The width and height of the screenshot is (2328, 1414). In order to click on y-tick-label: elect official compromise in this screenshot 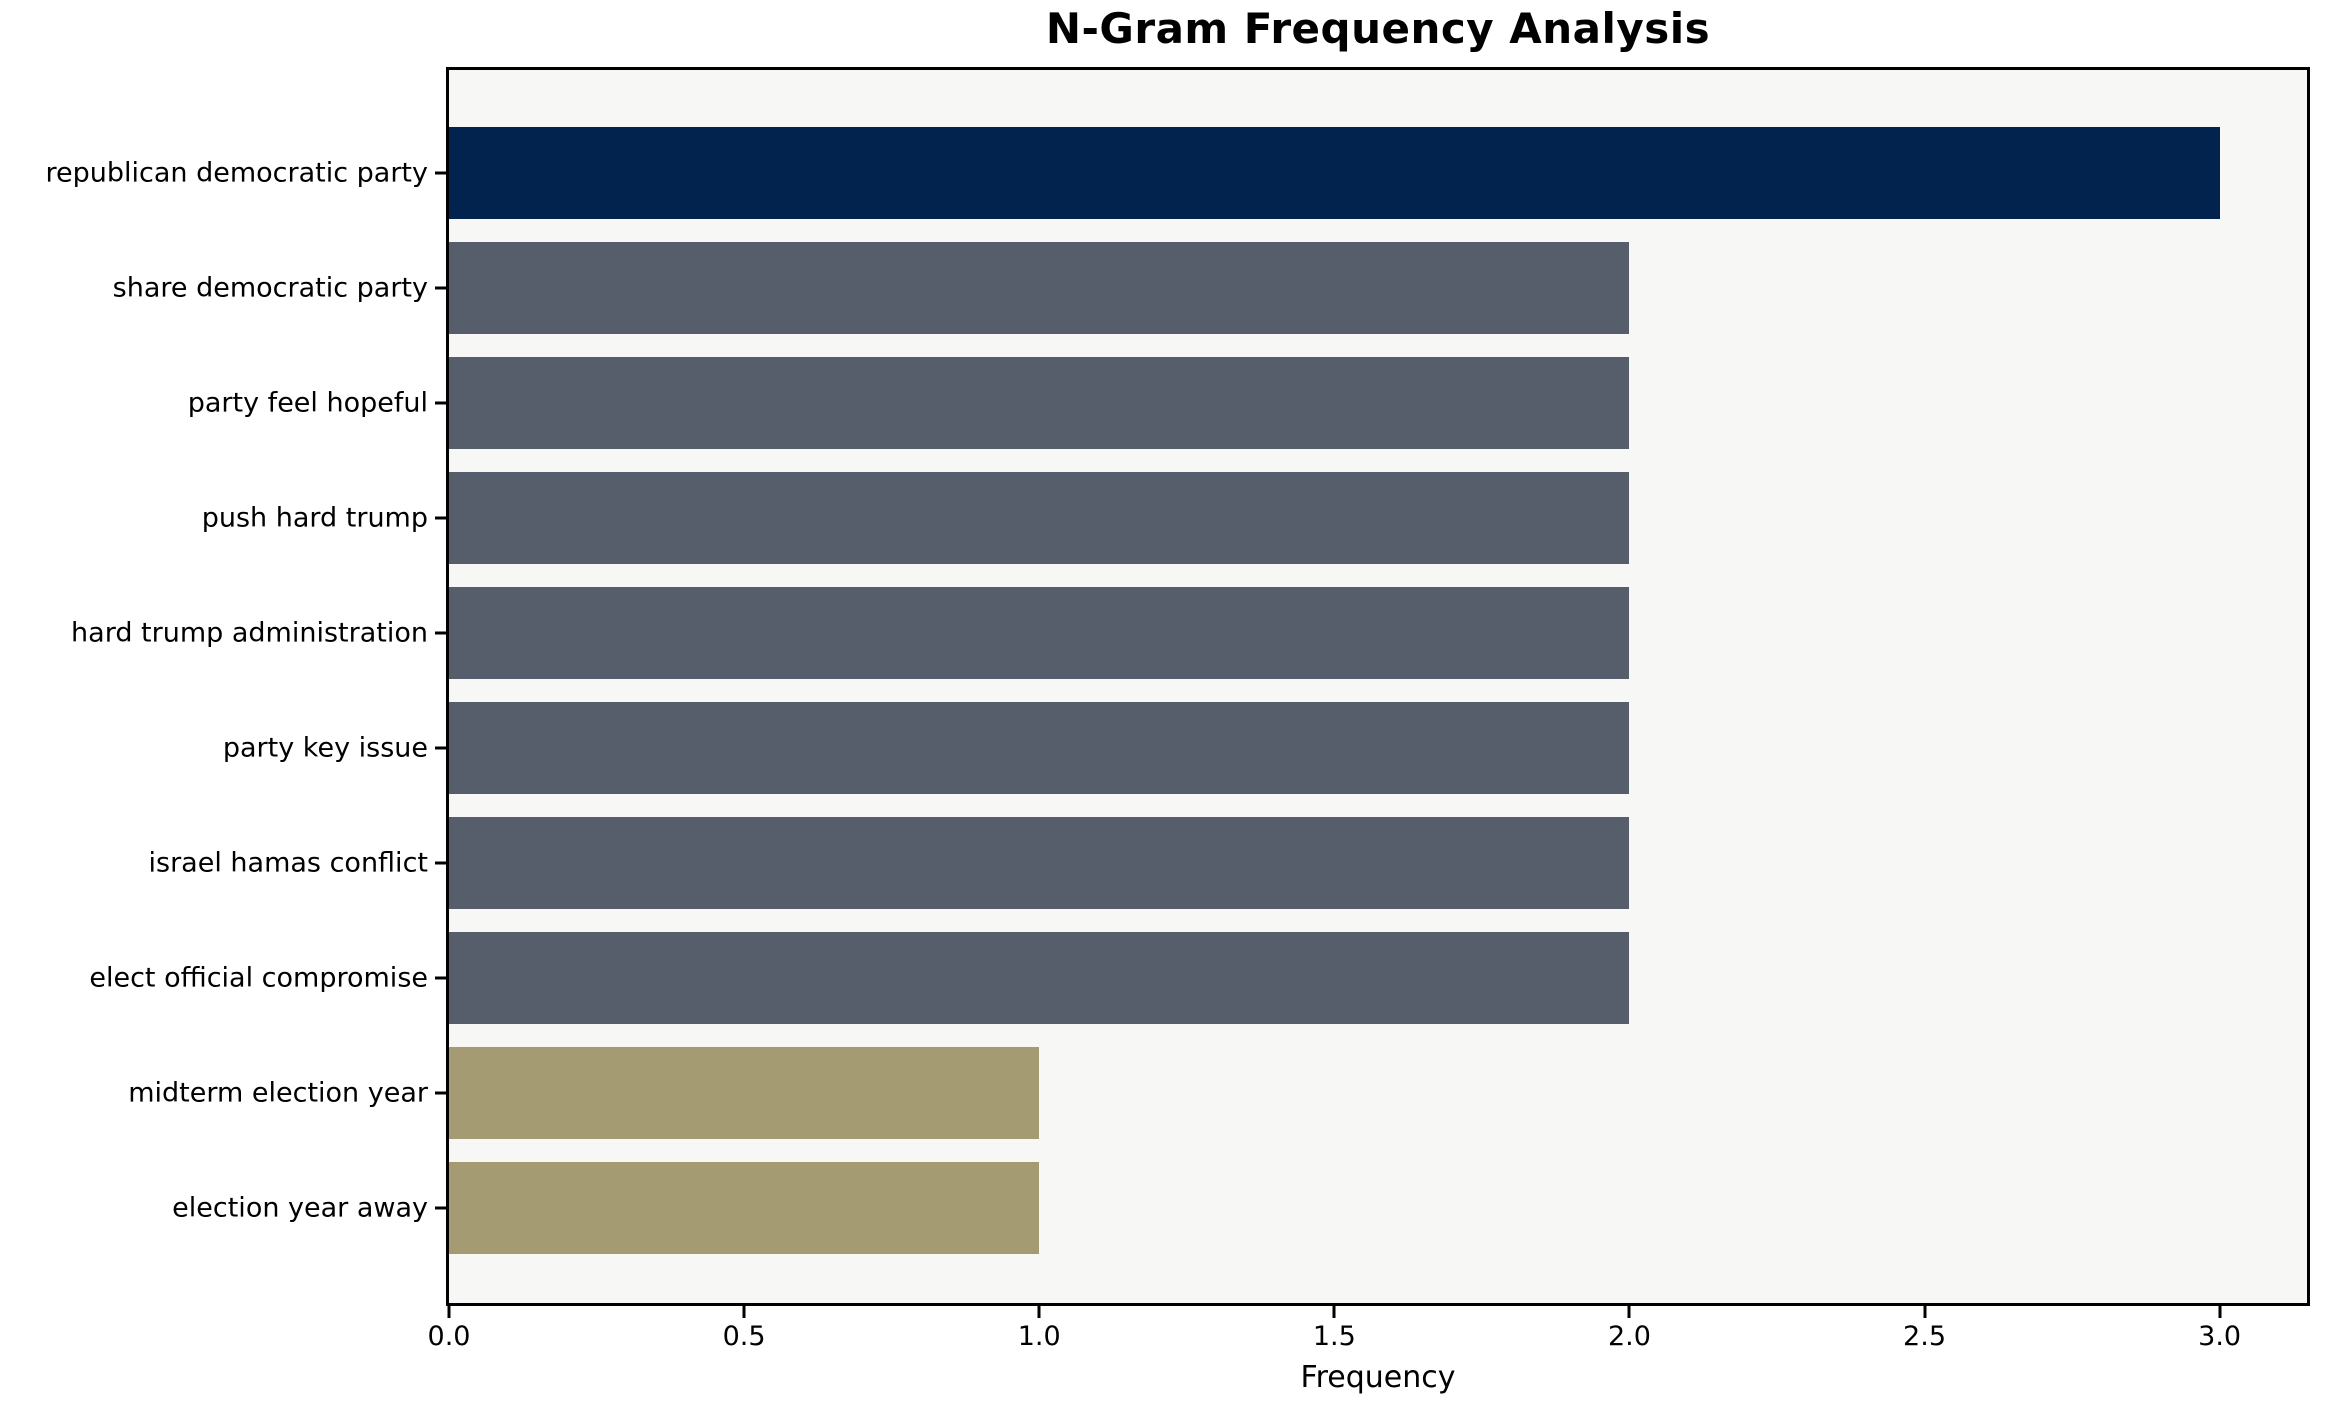, I will do `click(258, 977)`.